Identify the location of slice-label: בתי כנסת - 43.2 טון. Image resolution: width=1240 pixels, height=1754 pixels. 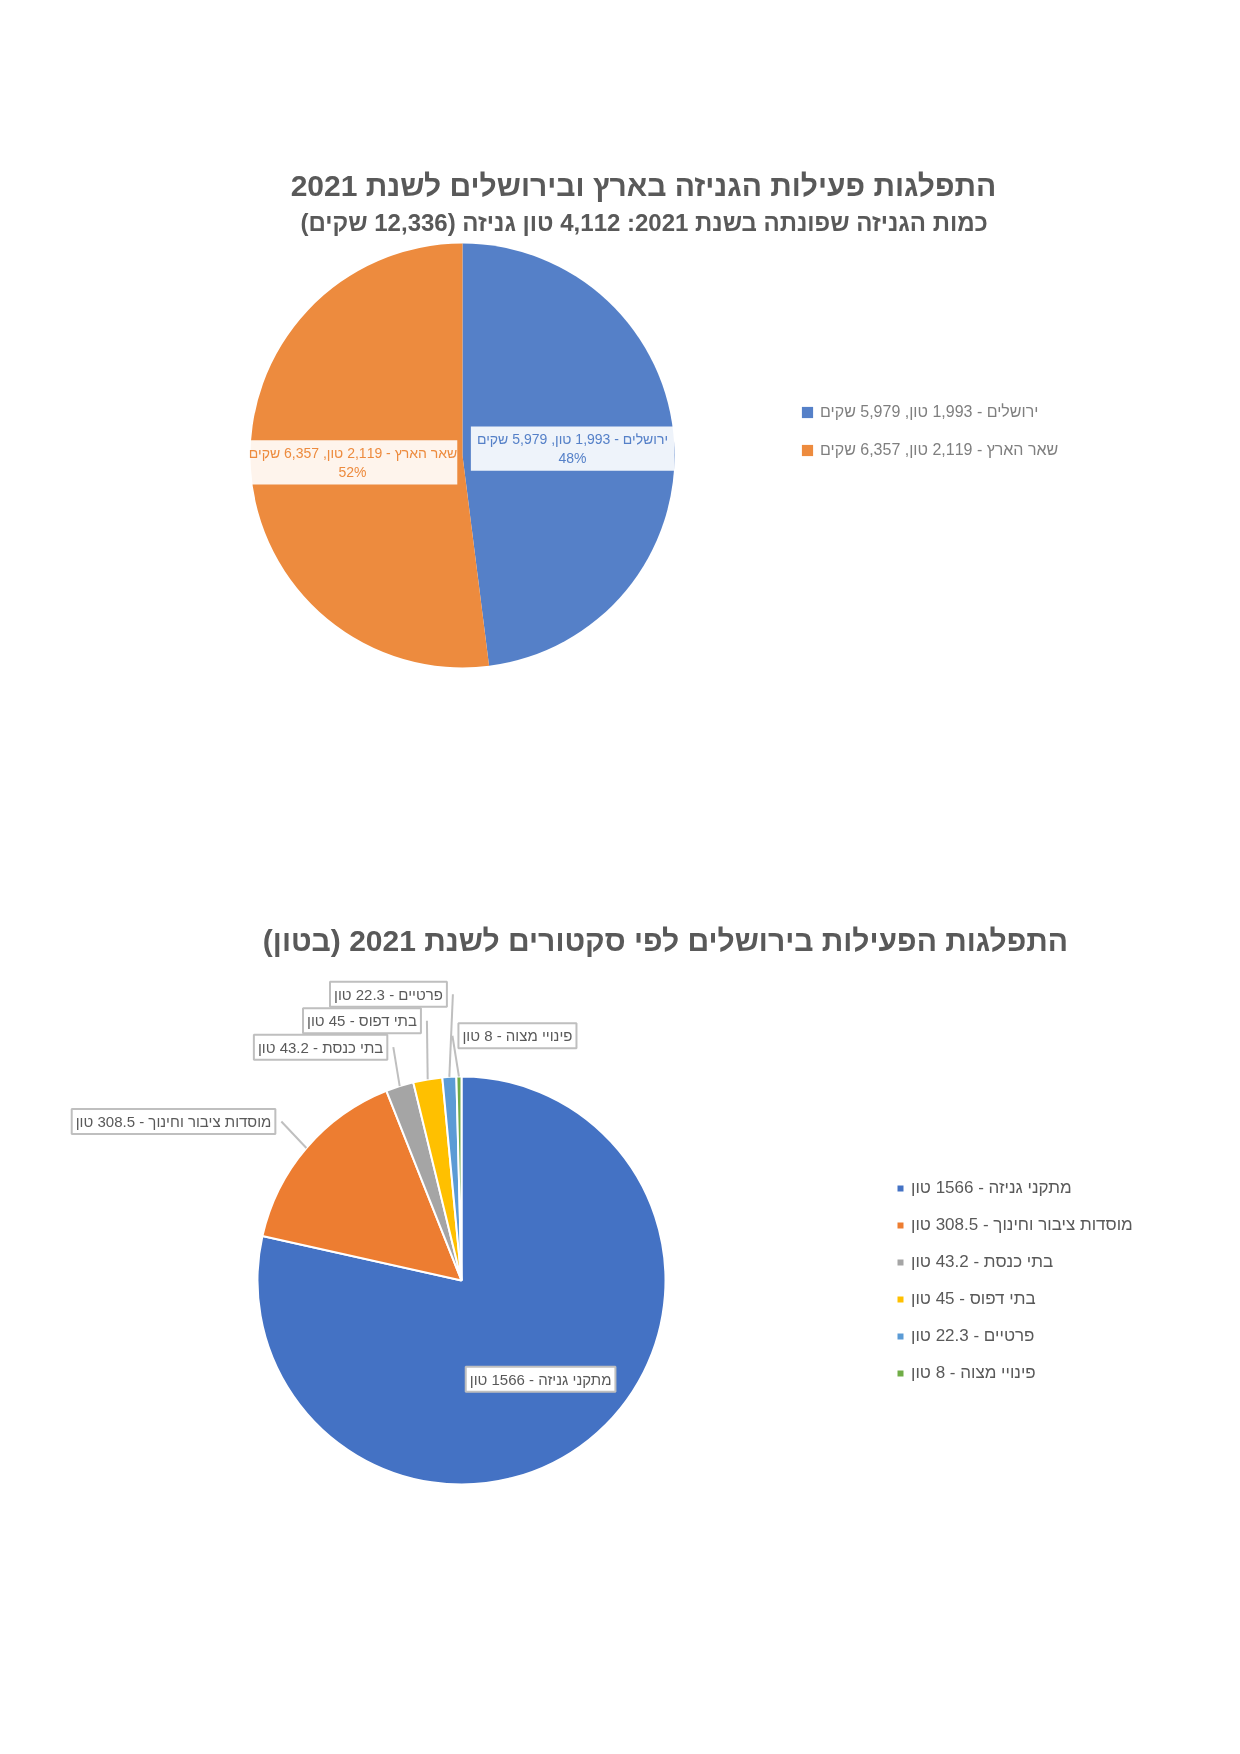
(320, 1047).